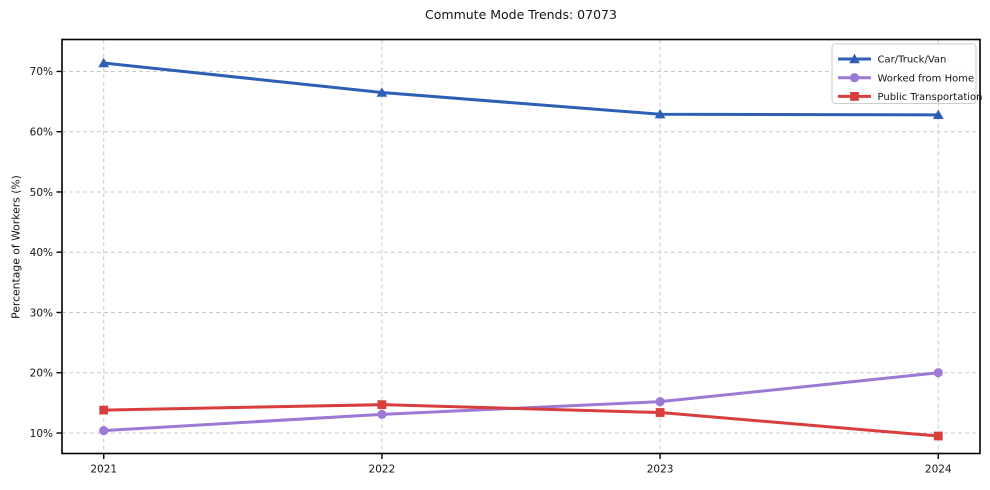  I want to click on series-line-car-truck-van, so click(521, 89).